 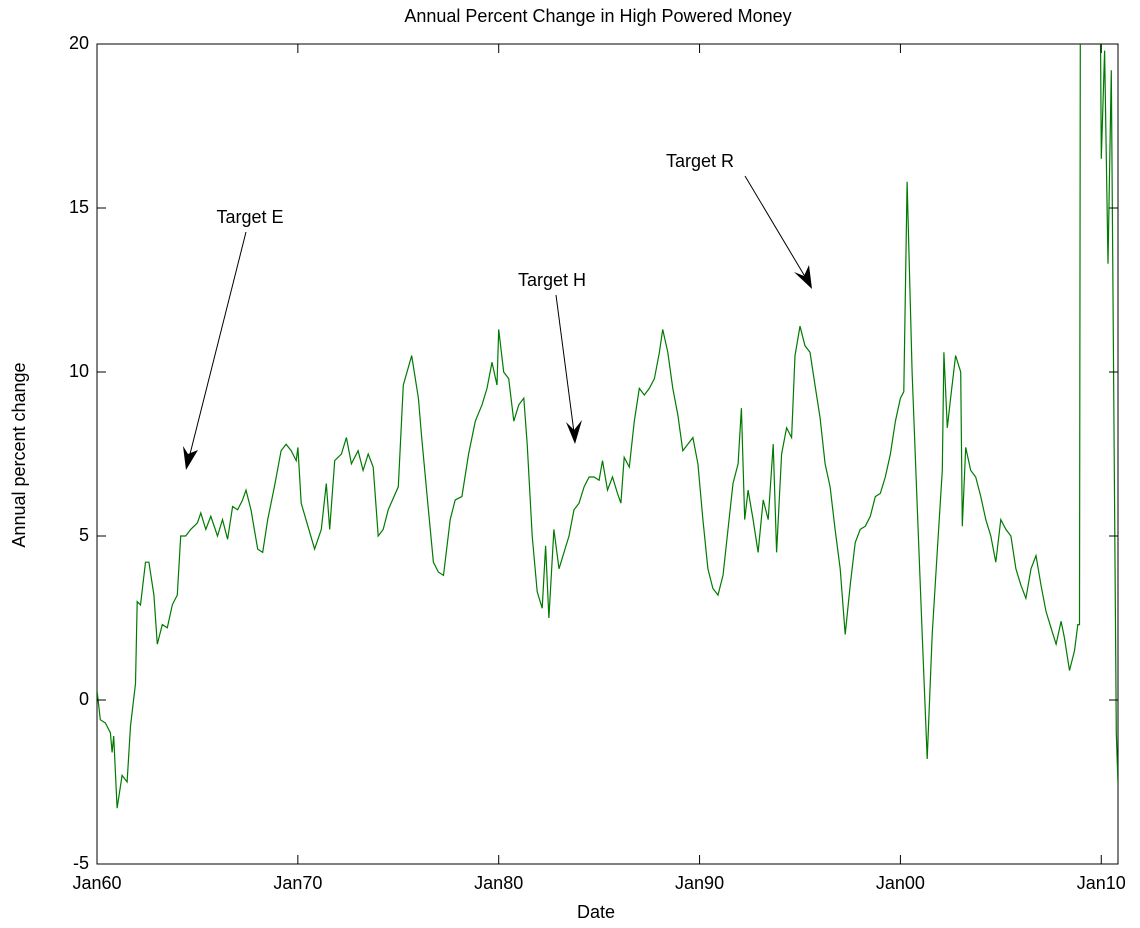 What do you see at coordinates (1101, 883) in the screenshot?
I see `x-tick-label: Jan10` at bounding box center [1101, 883].